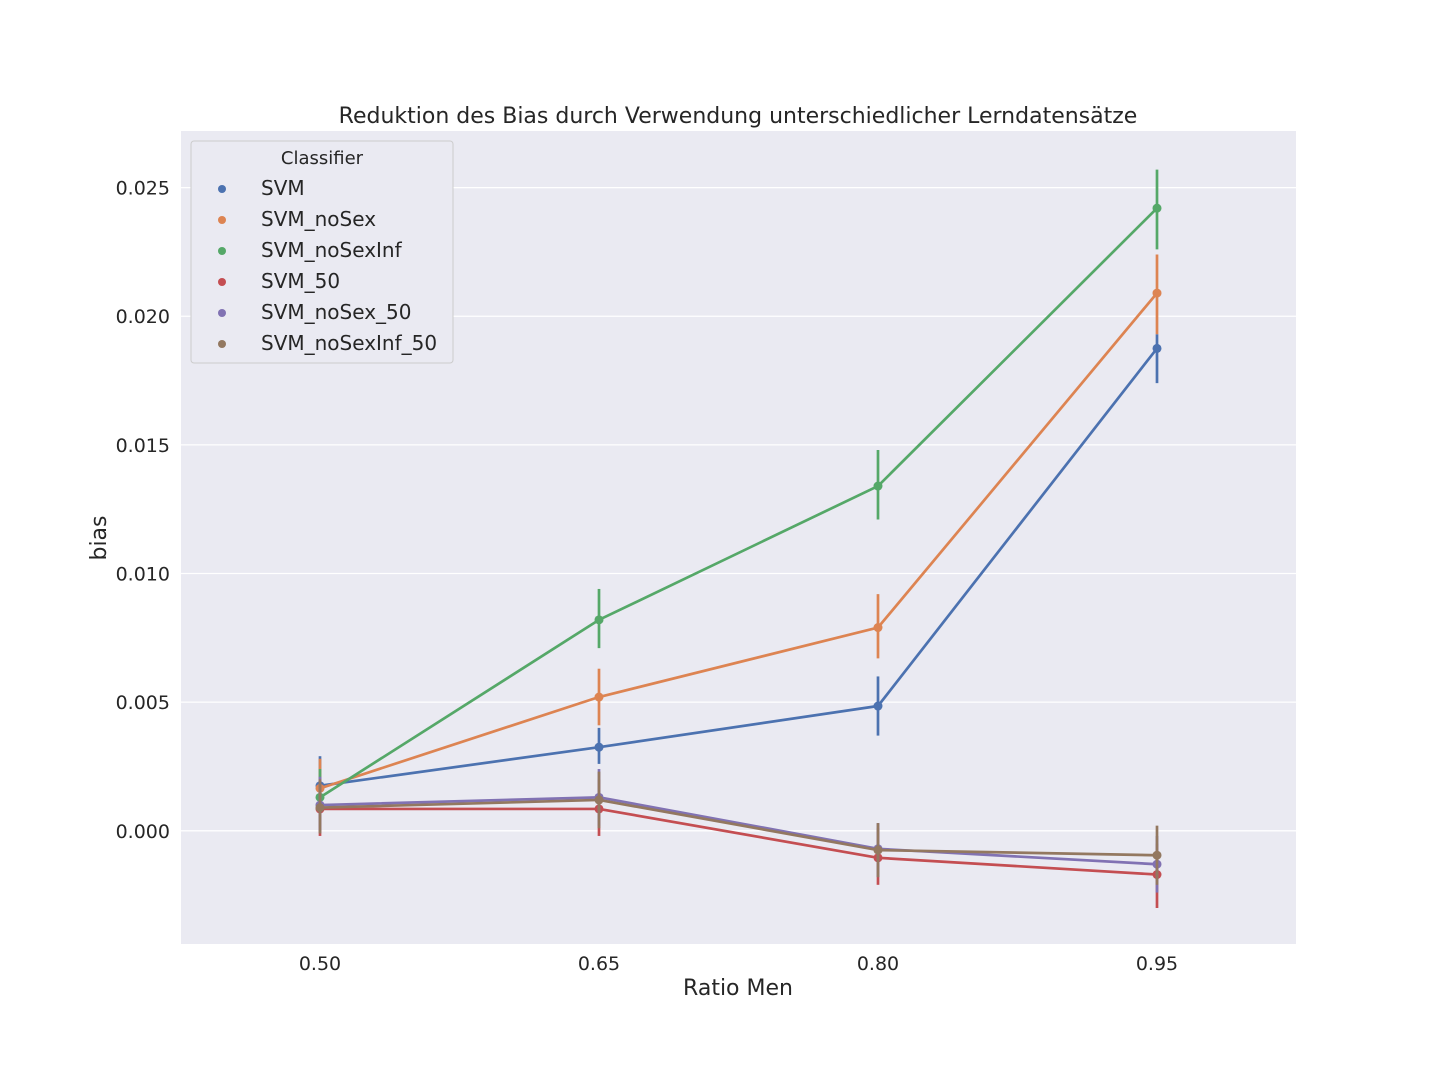  What do you see at coordinates (320, 964) in the screenshot?
I see `x-tick-label-0: 0.50` at bounding box center [320, 964].